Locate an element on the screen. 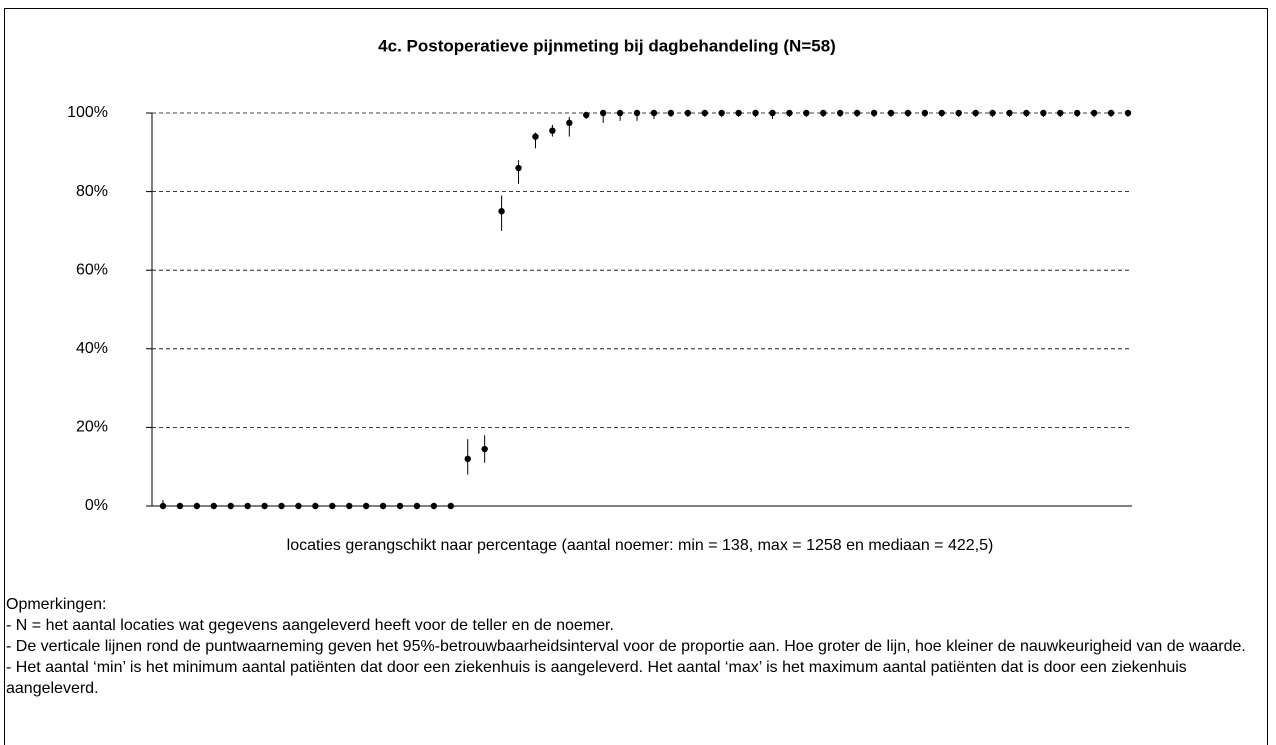 This screenshot has height=745, width=1276. notes-heading: Opmerkingen: is located at coordinates (56, 604).